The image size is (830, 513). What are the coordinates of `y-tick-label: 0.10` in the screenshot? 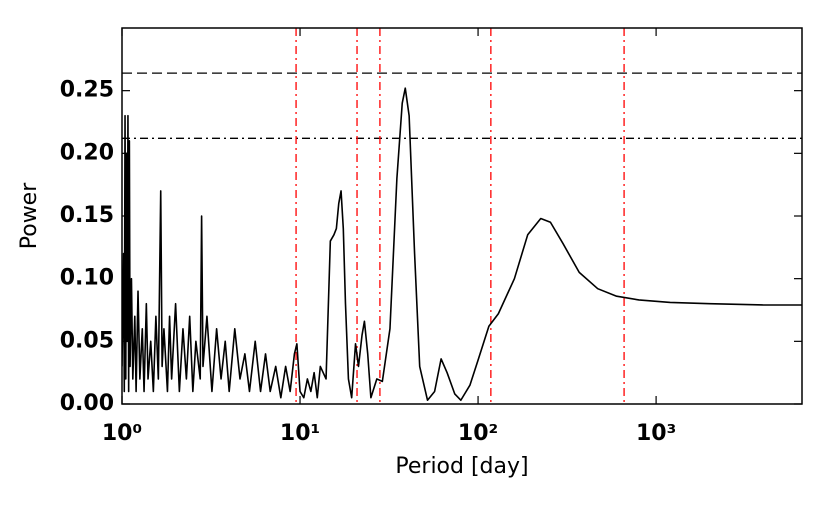 It's located at (87, 278).